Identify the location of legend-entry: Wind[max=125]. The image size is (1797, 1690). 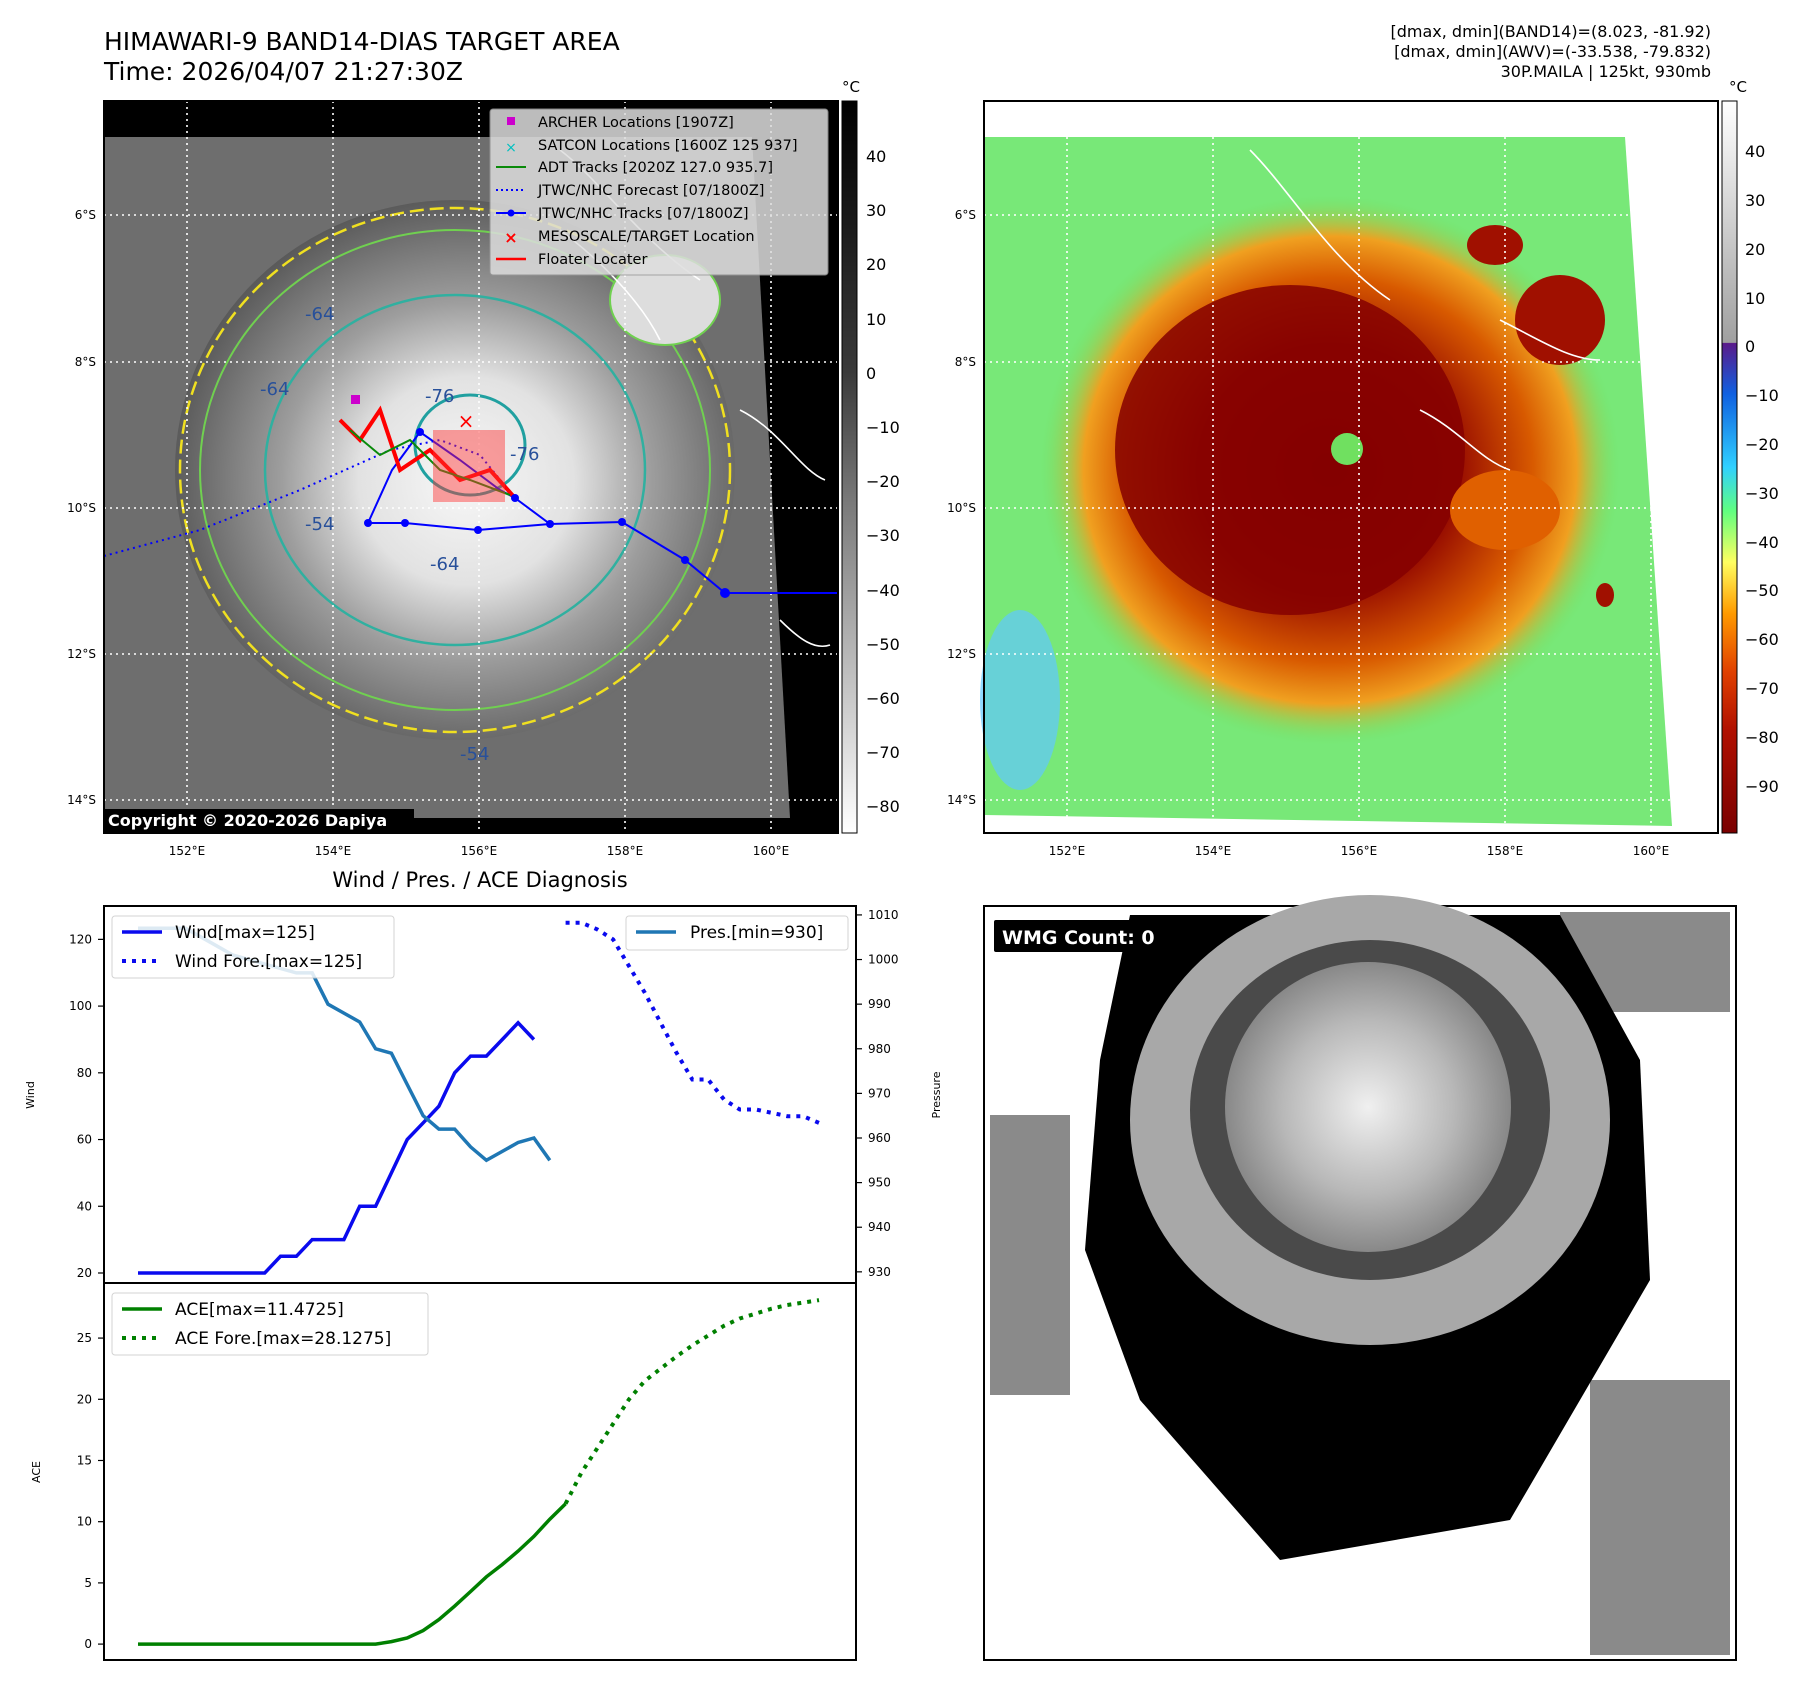
(245, 933).